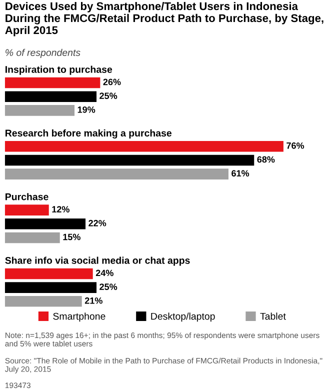 The width and height of the screenshot is (325, 391). Describe the element at coordinates (89, 134) in the screenshot. I see `y-tick-label: Research before making a purchase` at that location.